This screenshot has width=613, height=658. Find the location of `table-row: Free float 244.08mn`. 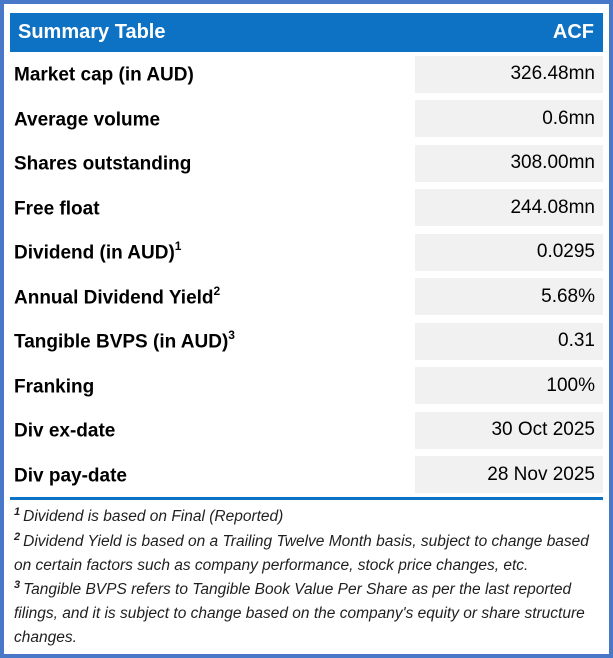

table-row: Free float 244.08mn is located at coordinates (306, 208).